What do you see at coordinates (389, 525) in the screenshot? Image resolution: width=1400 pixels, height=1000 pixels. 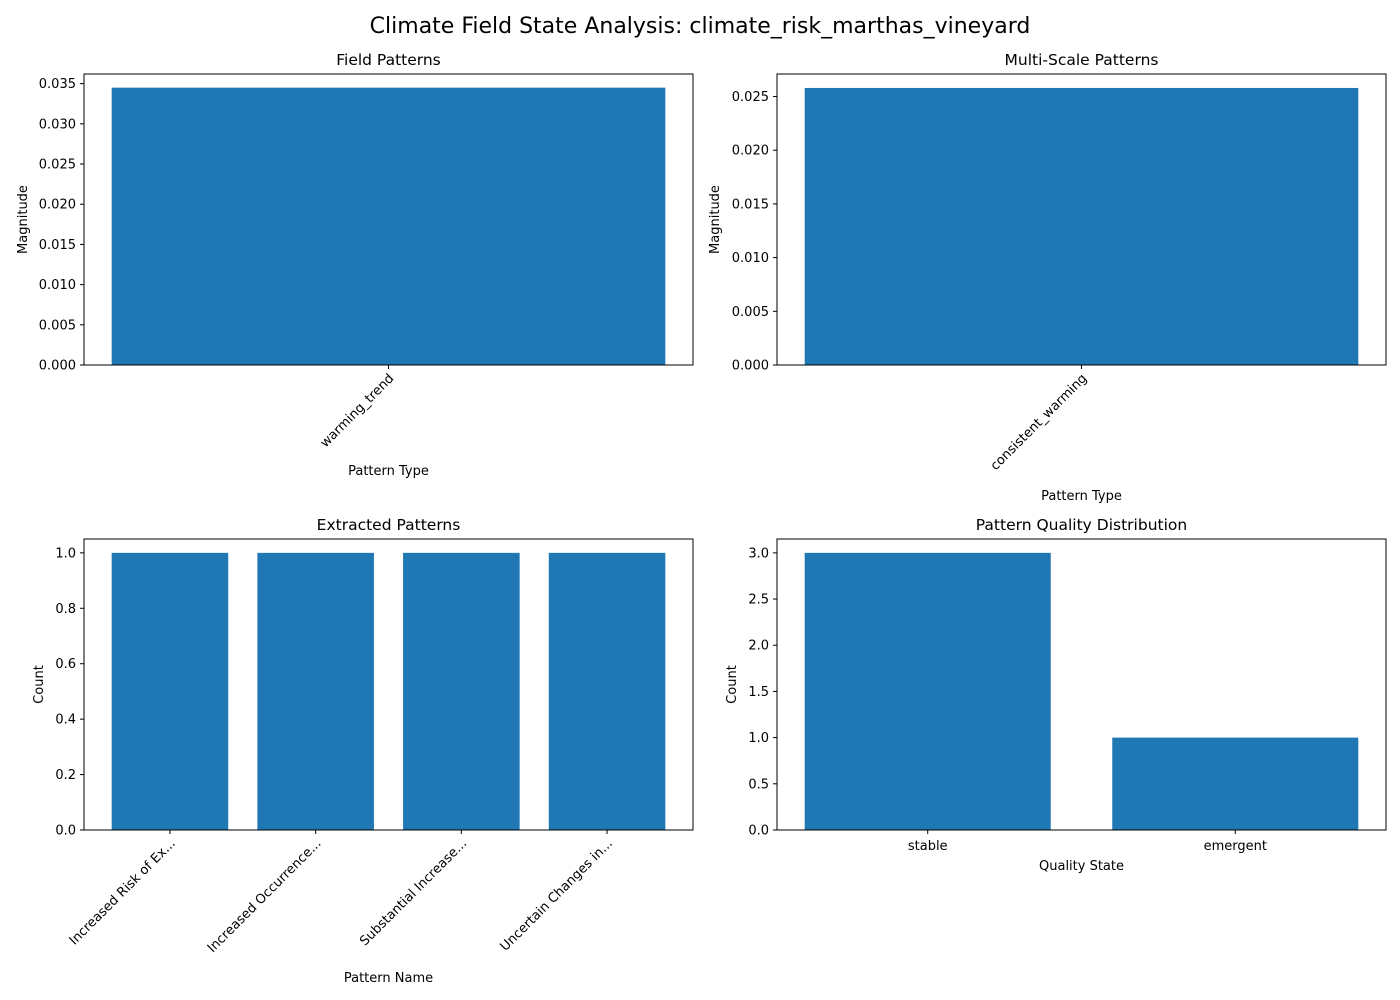 I see `chart-title: Extracted Patterns` at bounding box center [389, 525].